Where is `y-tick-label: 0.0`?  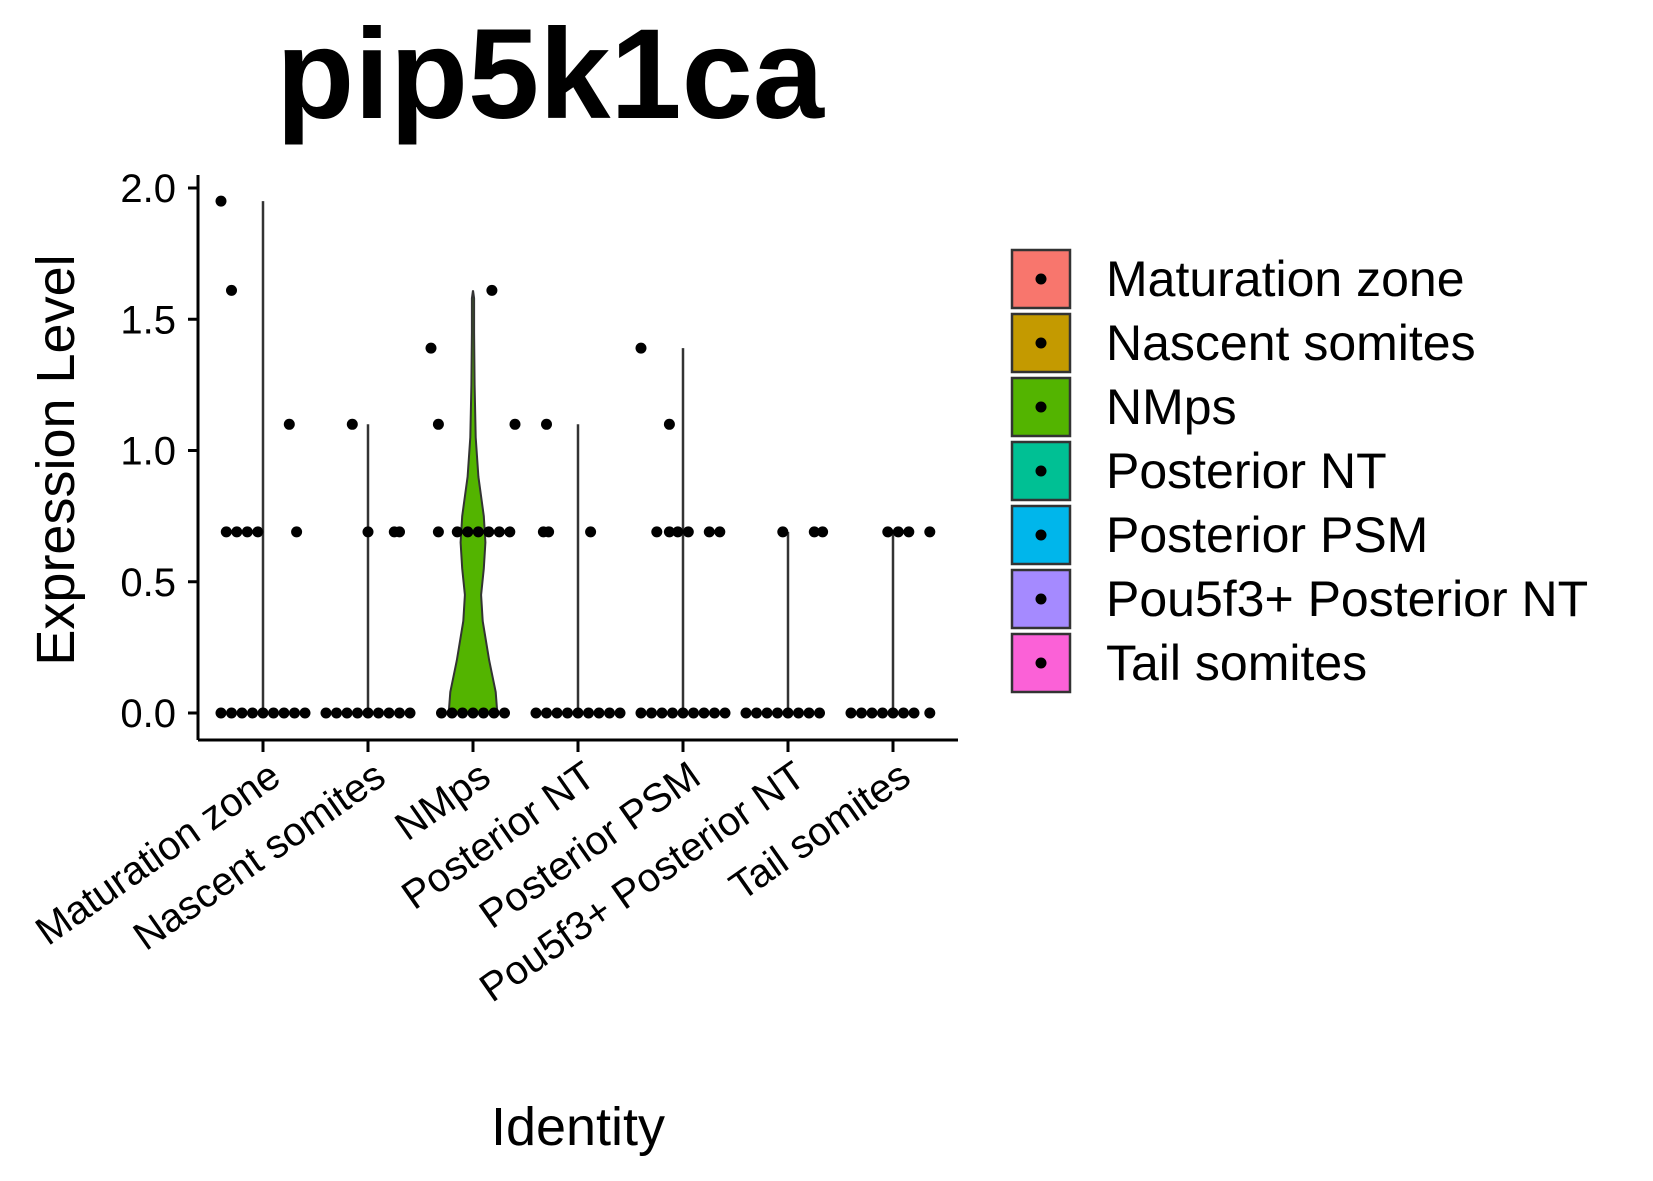
y-tick-label: 0.0 is located at coordinates (148, 714).